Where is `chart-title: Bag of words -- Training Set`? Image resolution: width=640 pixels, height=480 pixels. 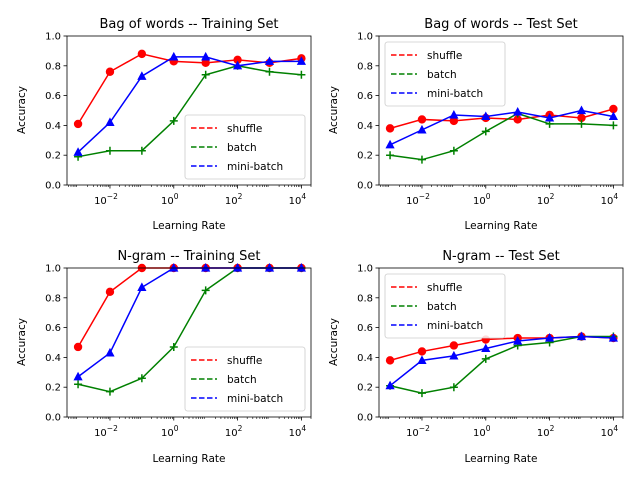 chart-title: Bag of words -- Training Set is located at coordinates (188, 24).